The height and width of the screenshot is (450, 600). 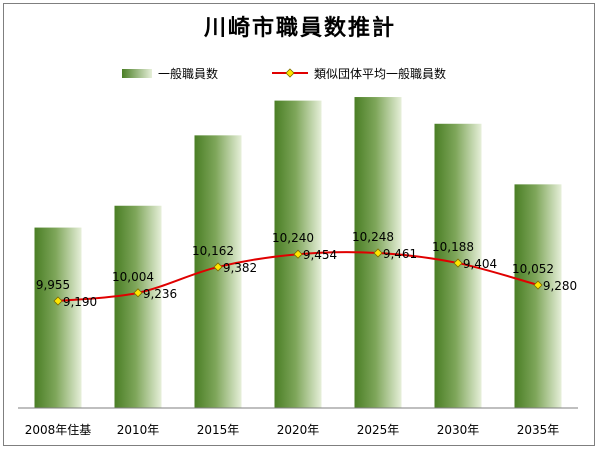 I want to click on legend-line-swatch, so click(x=290, y=73).